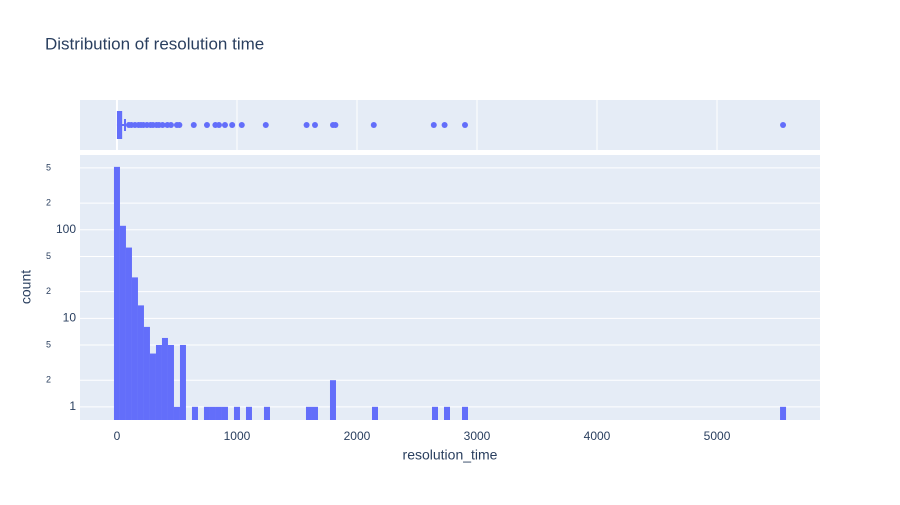  What do you see at coordinates (70, 317) in the screenshot?
I see `y-tick-label: 10` at bounding box center [70, 317].